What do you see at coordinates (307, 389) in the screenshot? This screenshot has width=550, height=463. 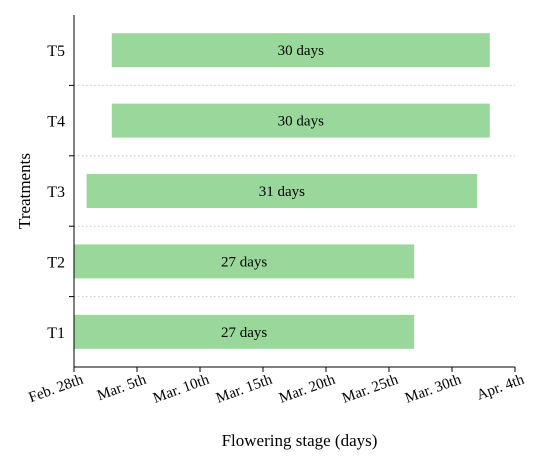 I see `x-tick-label: Mar. 20th` at bounding box center [307, 389].